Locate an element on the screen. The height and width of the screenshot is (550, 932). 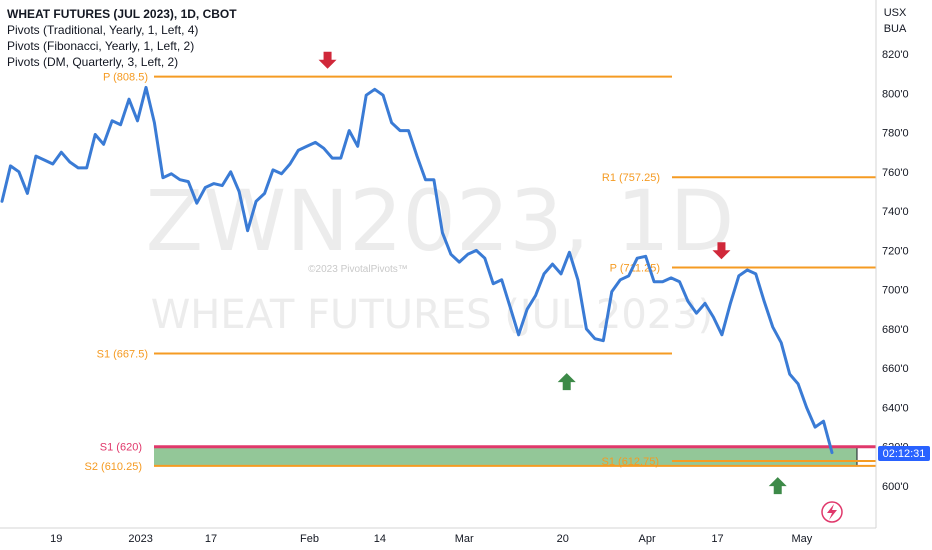
countdown-text: 02:12:31 is located at coordinates (904, 454).